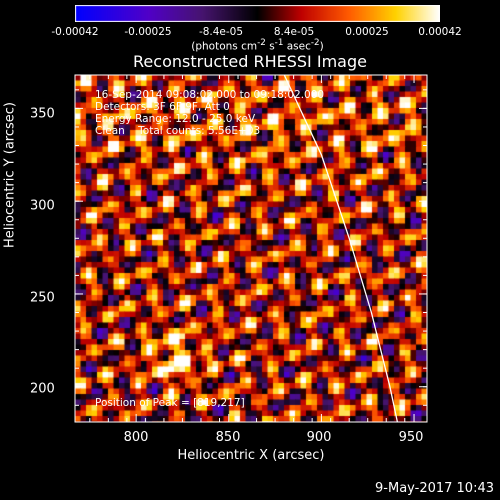  Describe the element at coordinates (210, 95) in the screenshot. I see `annotation-time: 16-Sep-2014 09:08:02.000 to 09:18:02.000` at that location.